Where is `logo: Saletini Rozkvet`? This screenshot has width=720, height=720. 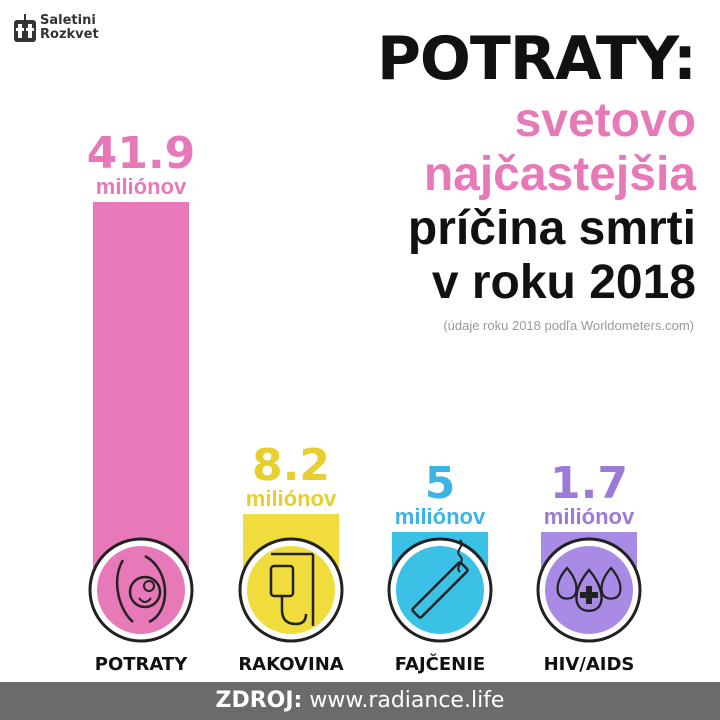 logo: Saletini Rozkvet is located at coordinates (56, 28).